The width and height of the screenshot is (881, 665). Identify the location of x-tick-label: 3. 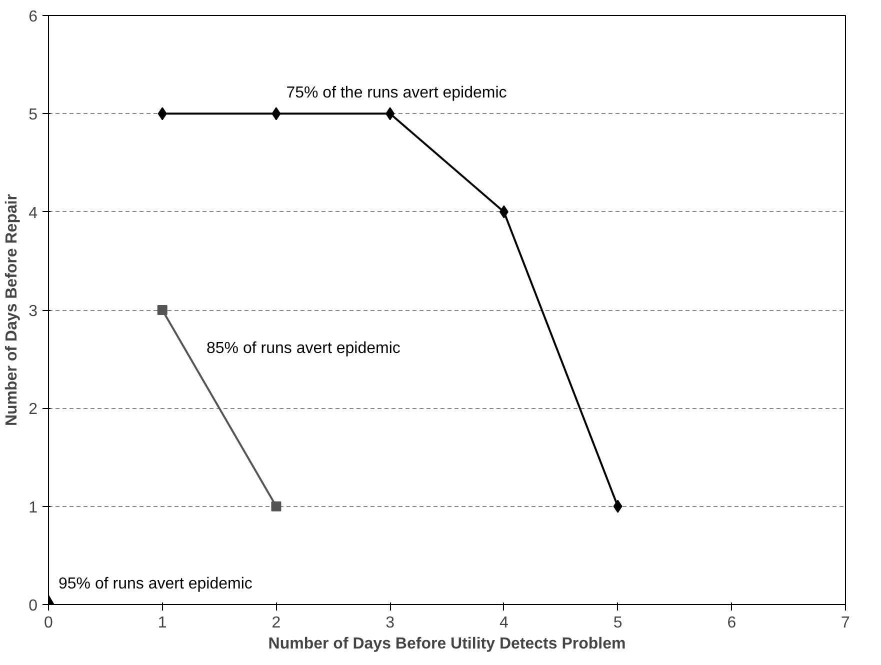
(390, 623).